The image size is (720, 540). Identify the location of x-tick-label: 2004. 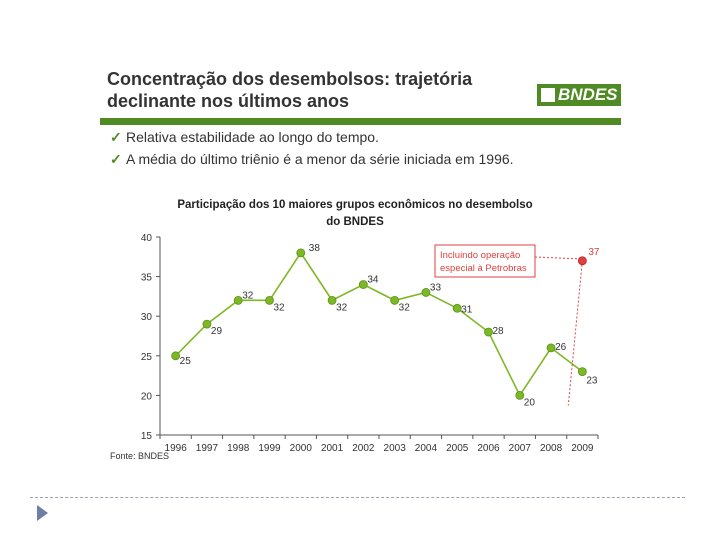
(426, 448).